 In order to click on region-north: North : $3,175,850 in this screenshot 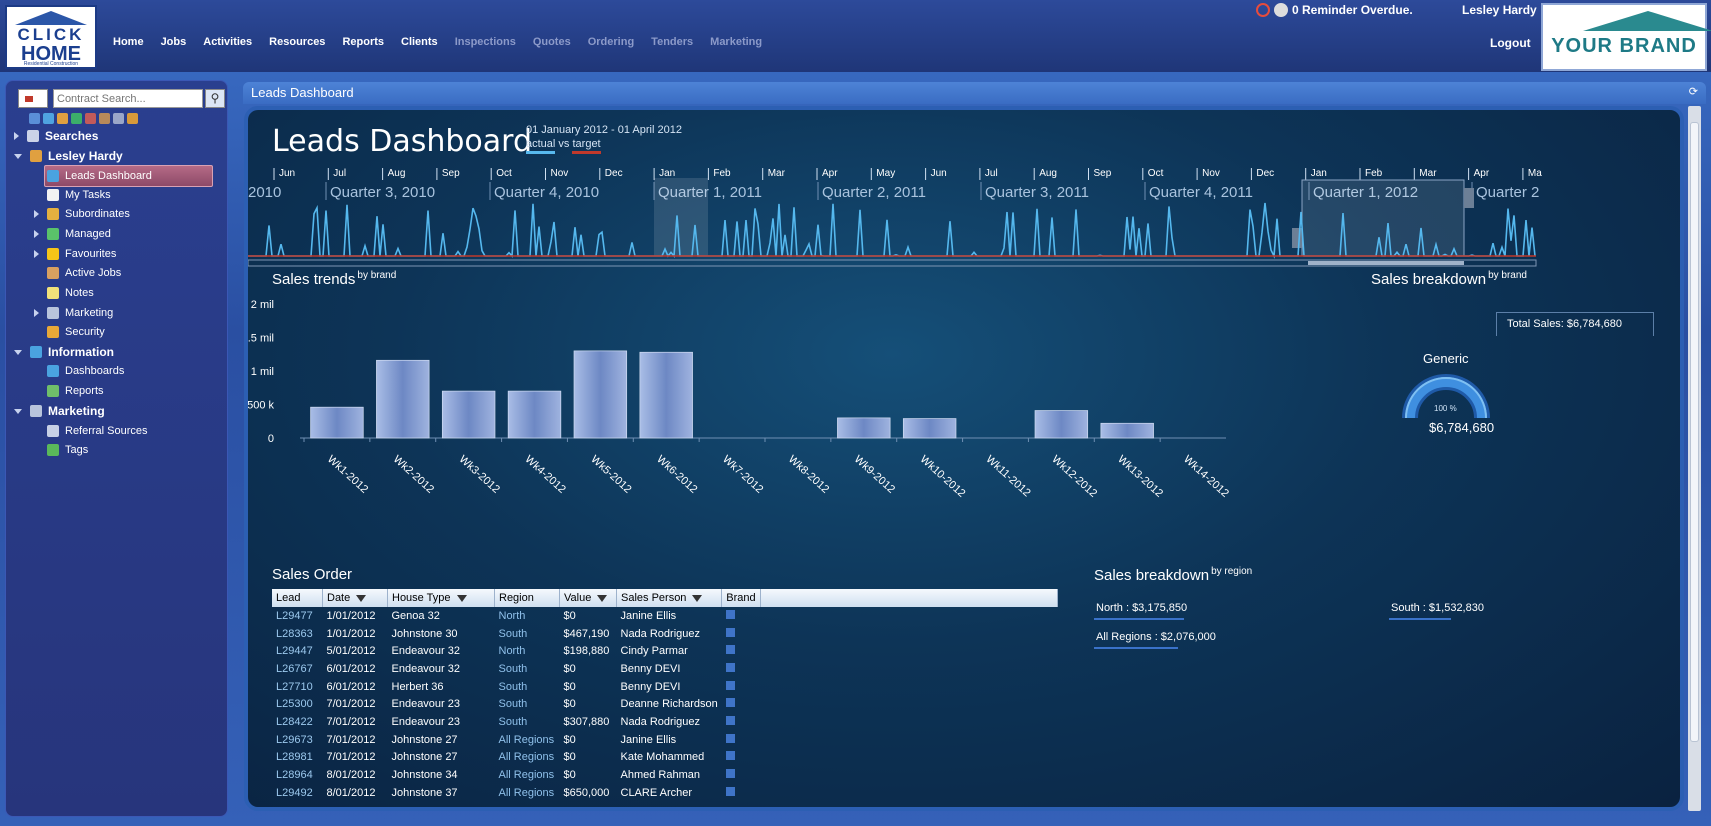, I will do `click(1142, 608)`.